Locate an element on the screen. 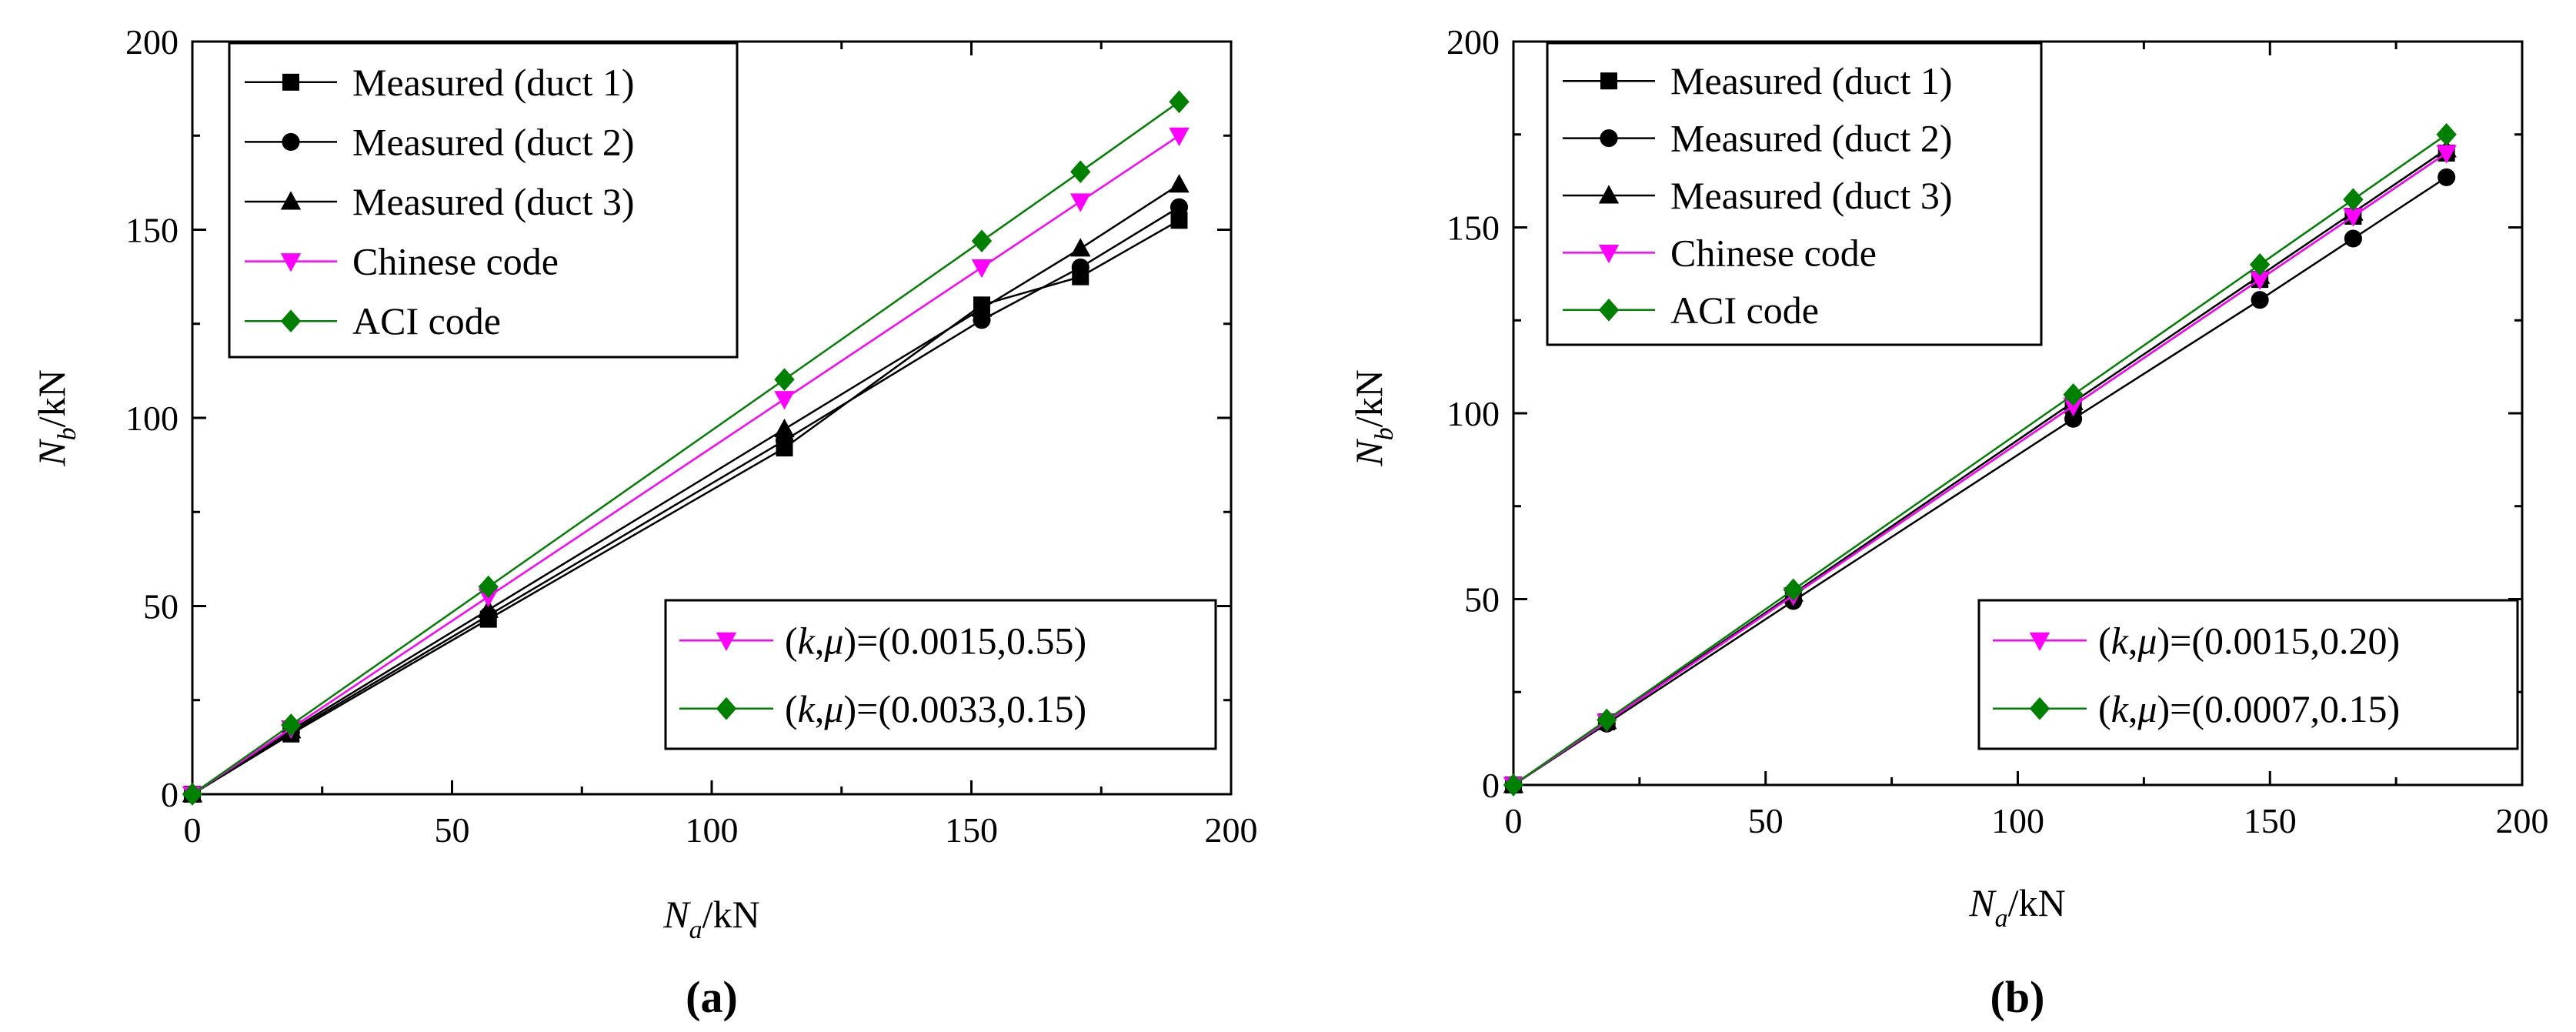  y-tick-label: 100 is located at coordinates (1473, 413).